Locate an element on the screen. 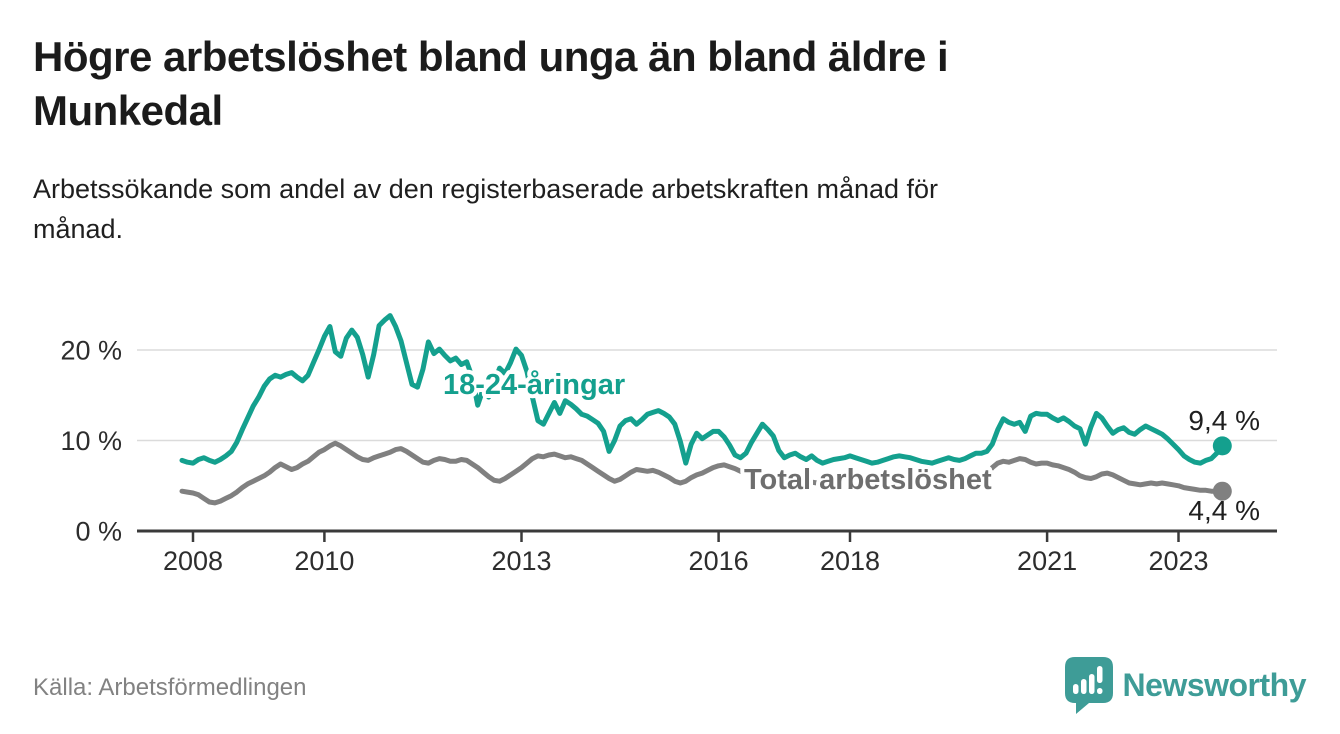 Image resolution: width=1340 pixels, height=734 pixels. source-credit: Källa: Arbetsförmedlingen is located at coordinates (170, 687).